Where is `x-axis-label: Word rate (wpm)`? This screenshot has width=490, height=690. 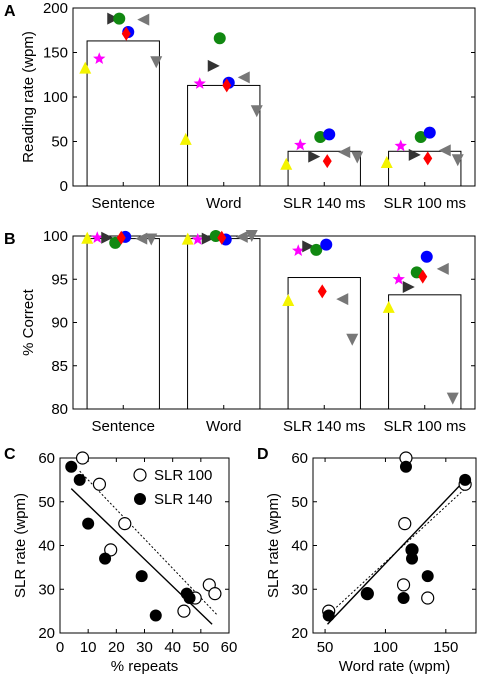
x-axis-label: Word rate (wpm) is located at coordinates (394, 666).